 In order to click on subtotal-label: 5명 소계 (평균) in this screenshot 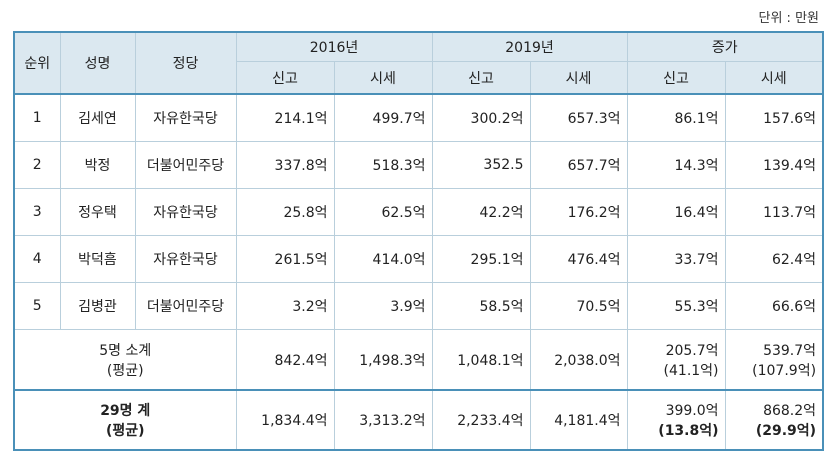, I will do `click(125, 360)`.